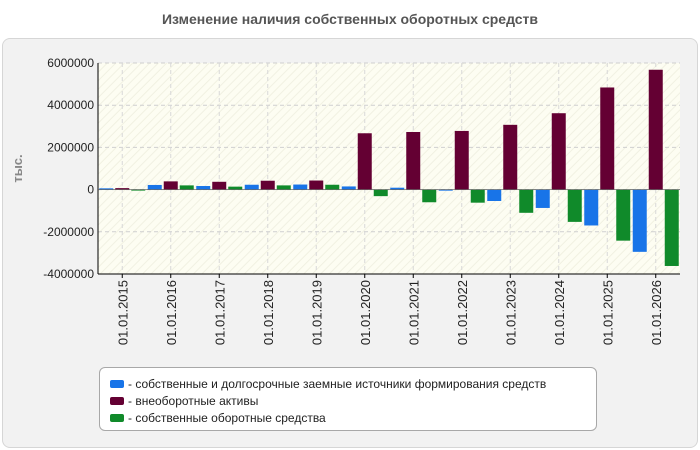  I want to click on y-tick-label: 4000000, so click(70, 105).